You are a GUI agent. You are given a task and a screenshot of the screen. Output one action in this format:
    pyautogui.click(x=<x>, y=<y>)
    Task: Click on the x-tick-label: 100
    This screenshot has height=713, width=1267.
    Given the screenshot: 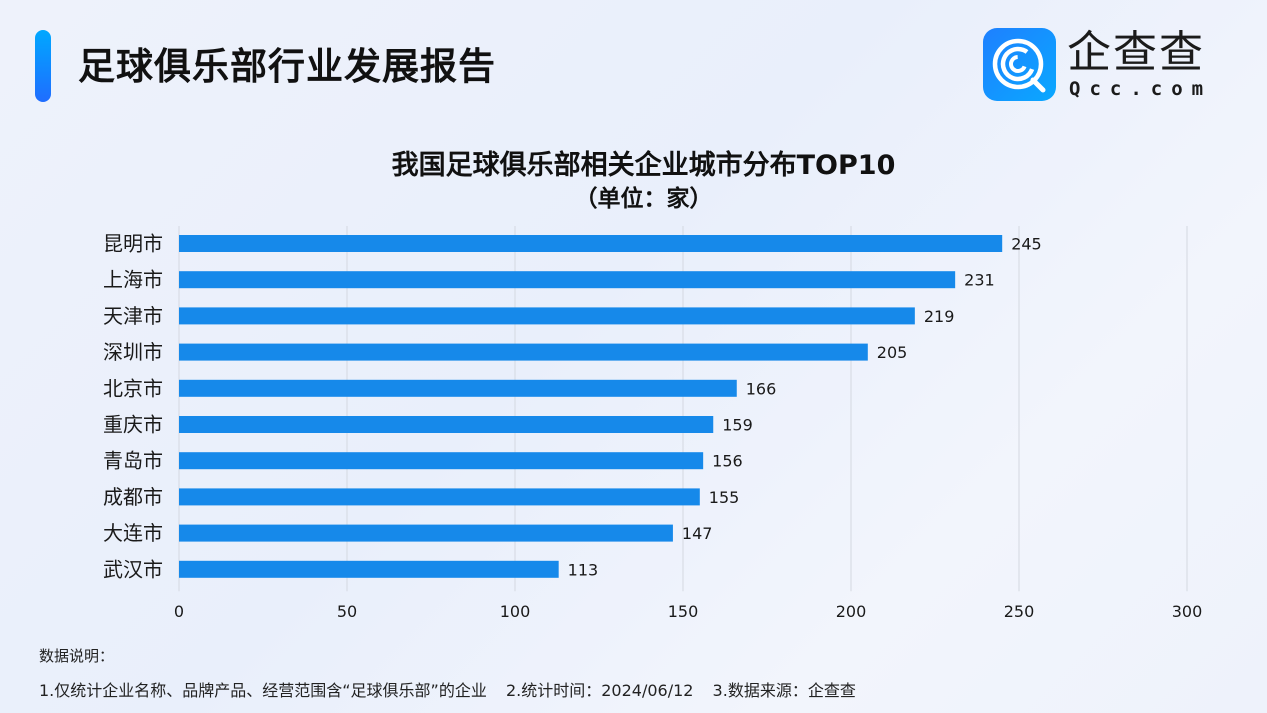 What is the action you would take?
    pyautogui.click(x=515, y=611)
    